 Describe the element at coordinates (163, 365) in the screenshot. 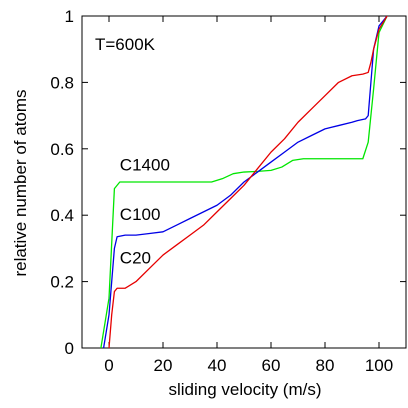

I see `x-tick-label: 20` at that location.